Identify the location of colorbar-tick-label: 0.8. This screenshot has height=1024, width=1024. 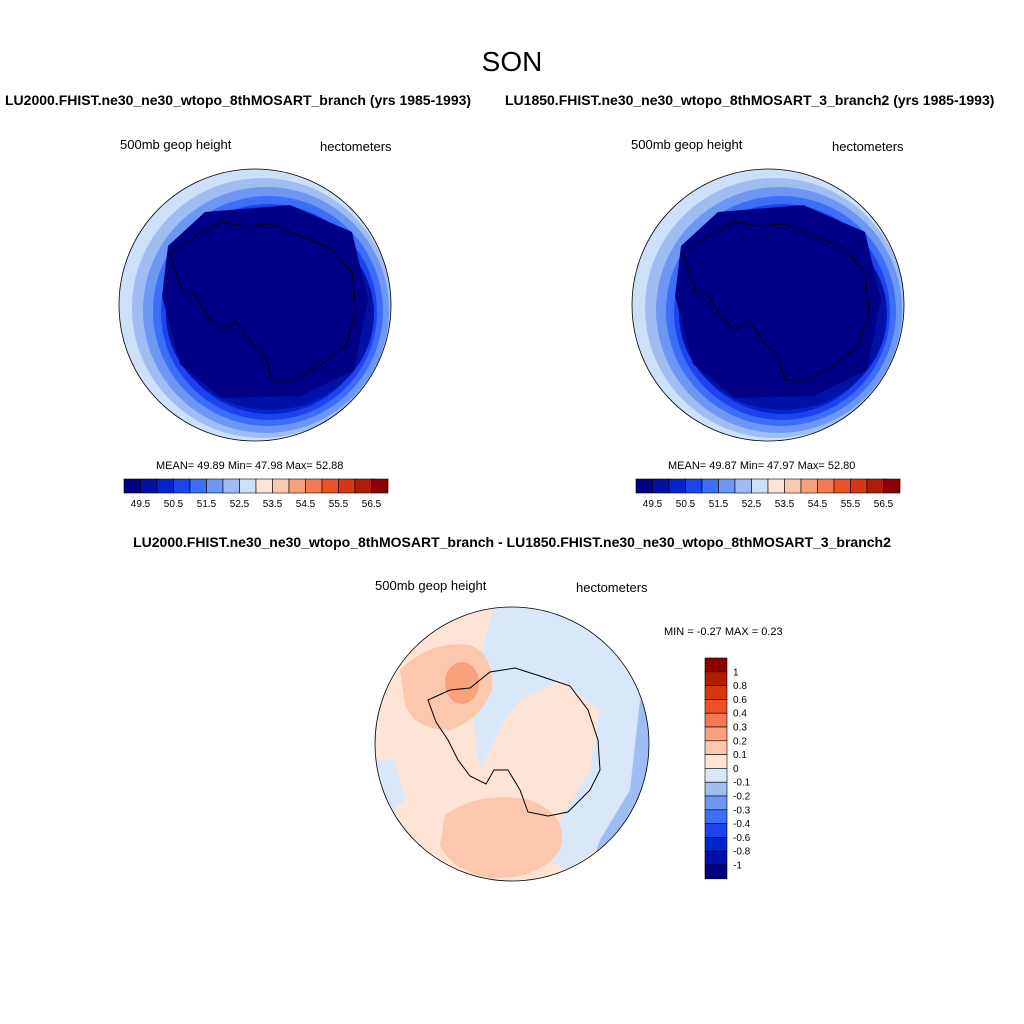
(740, 686).